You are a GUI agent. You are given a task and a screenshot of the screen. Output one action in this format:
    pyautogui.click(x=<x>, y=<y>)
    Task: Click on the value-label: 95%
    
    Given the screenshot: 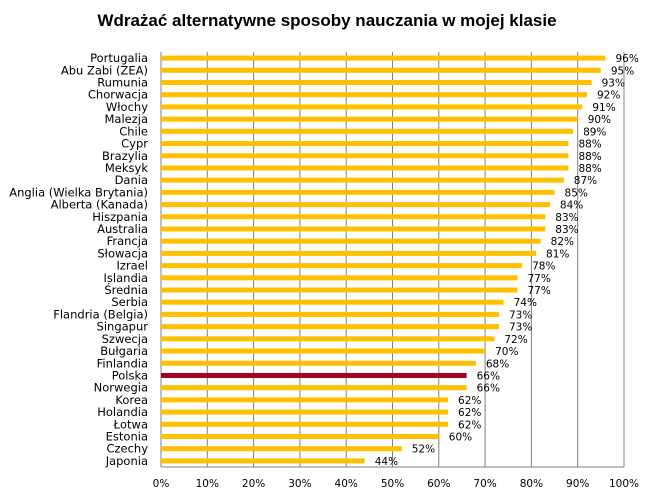 What is the action you would take?
    pyautogui.click(x=622, y=71)
    